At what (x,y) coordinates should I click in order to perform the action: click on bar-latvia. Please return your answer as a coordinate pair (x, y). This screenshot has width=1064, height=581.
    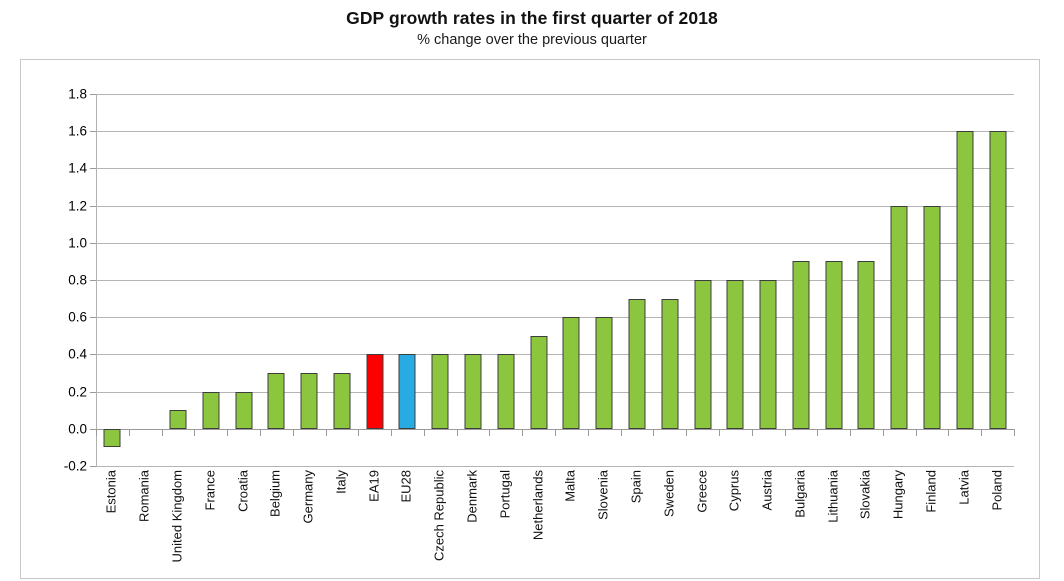
    Looking at the image, I should click on (965, 280).